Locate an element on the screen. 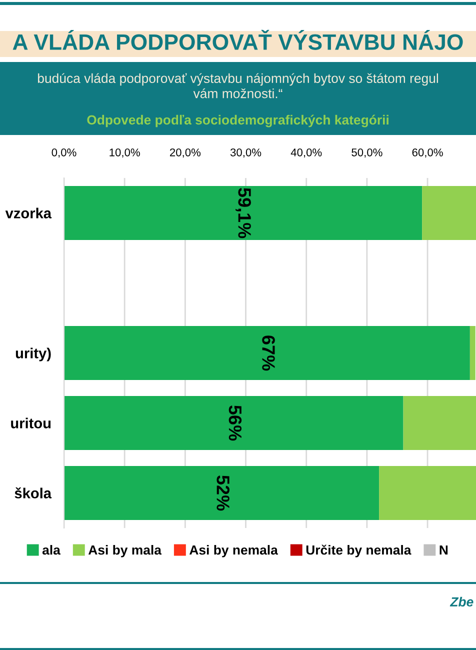  legend-label: Asi by mala is located at coordinates (125, 551).